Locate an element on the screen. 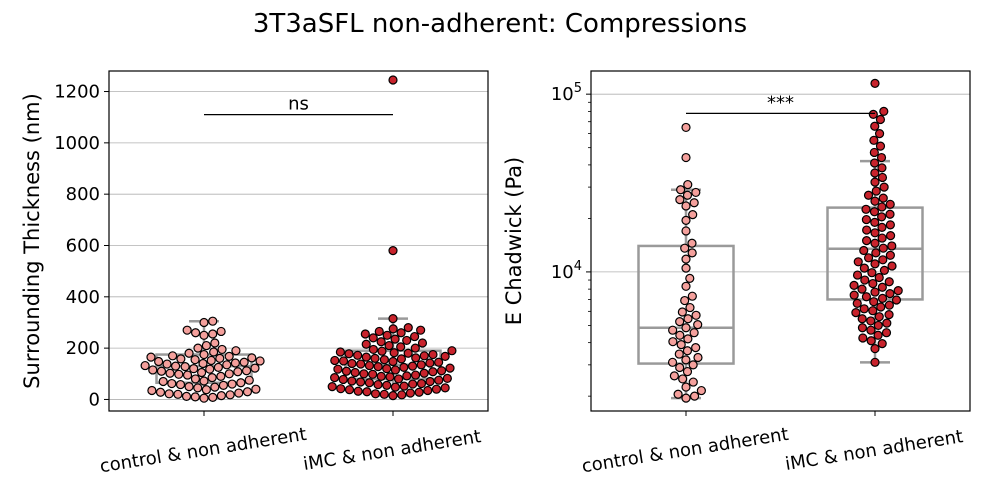 Image resolution: width=1000 pixels, height=504 pixels. thickness-xtick-label: control & non adherent is located at coordinates (203, 450).